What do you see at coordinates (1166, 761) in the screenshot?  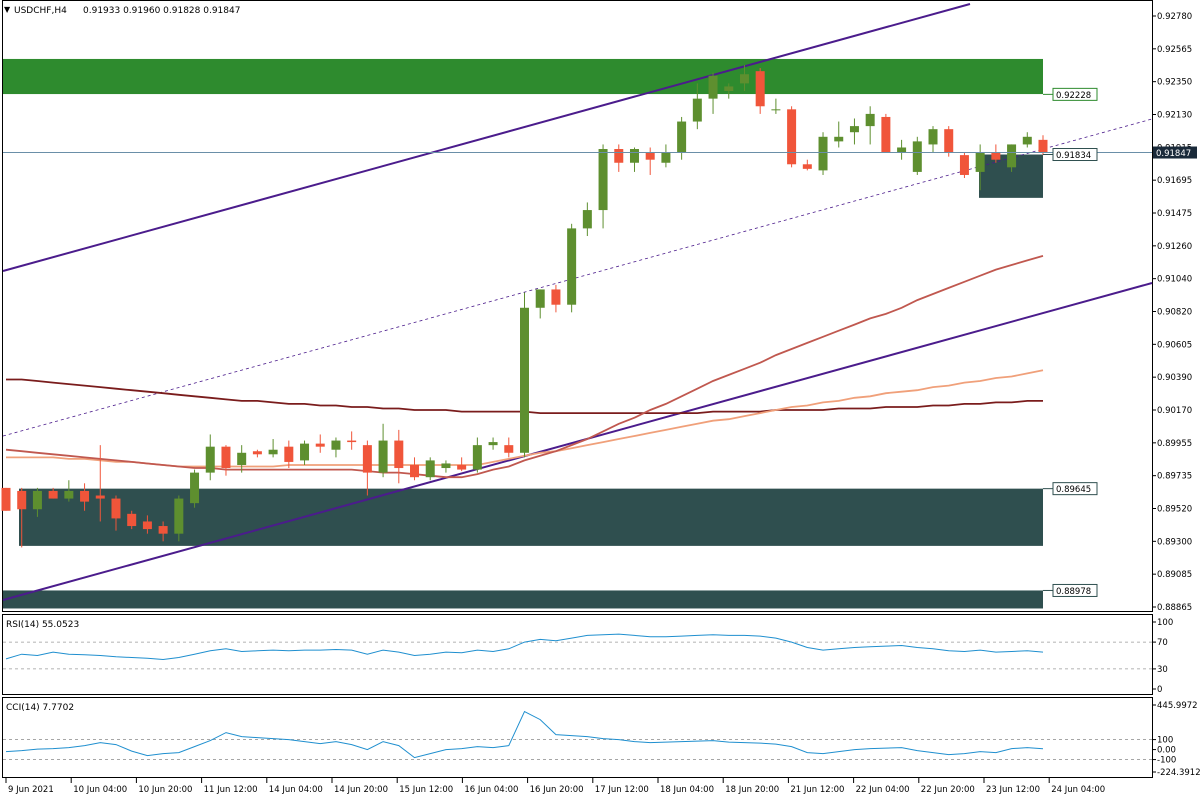 I see `osc-tick-label: -100` at bounding box center [1166, 761].